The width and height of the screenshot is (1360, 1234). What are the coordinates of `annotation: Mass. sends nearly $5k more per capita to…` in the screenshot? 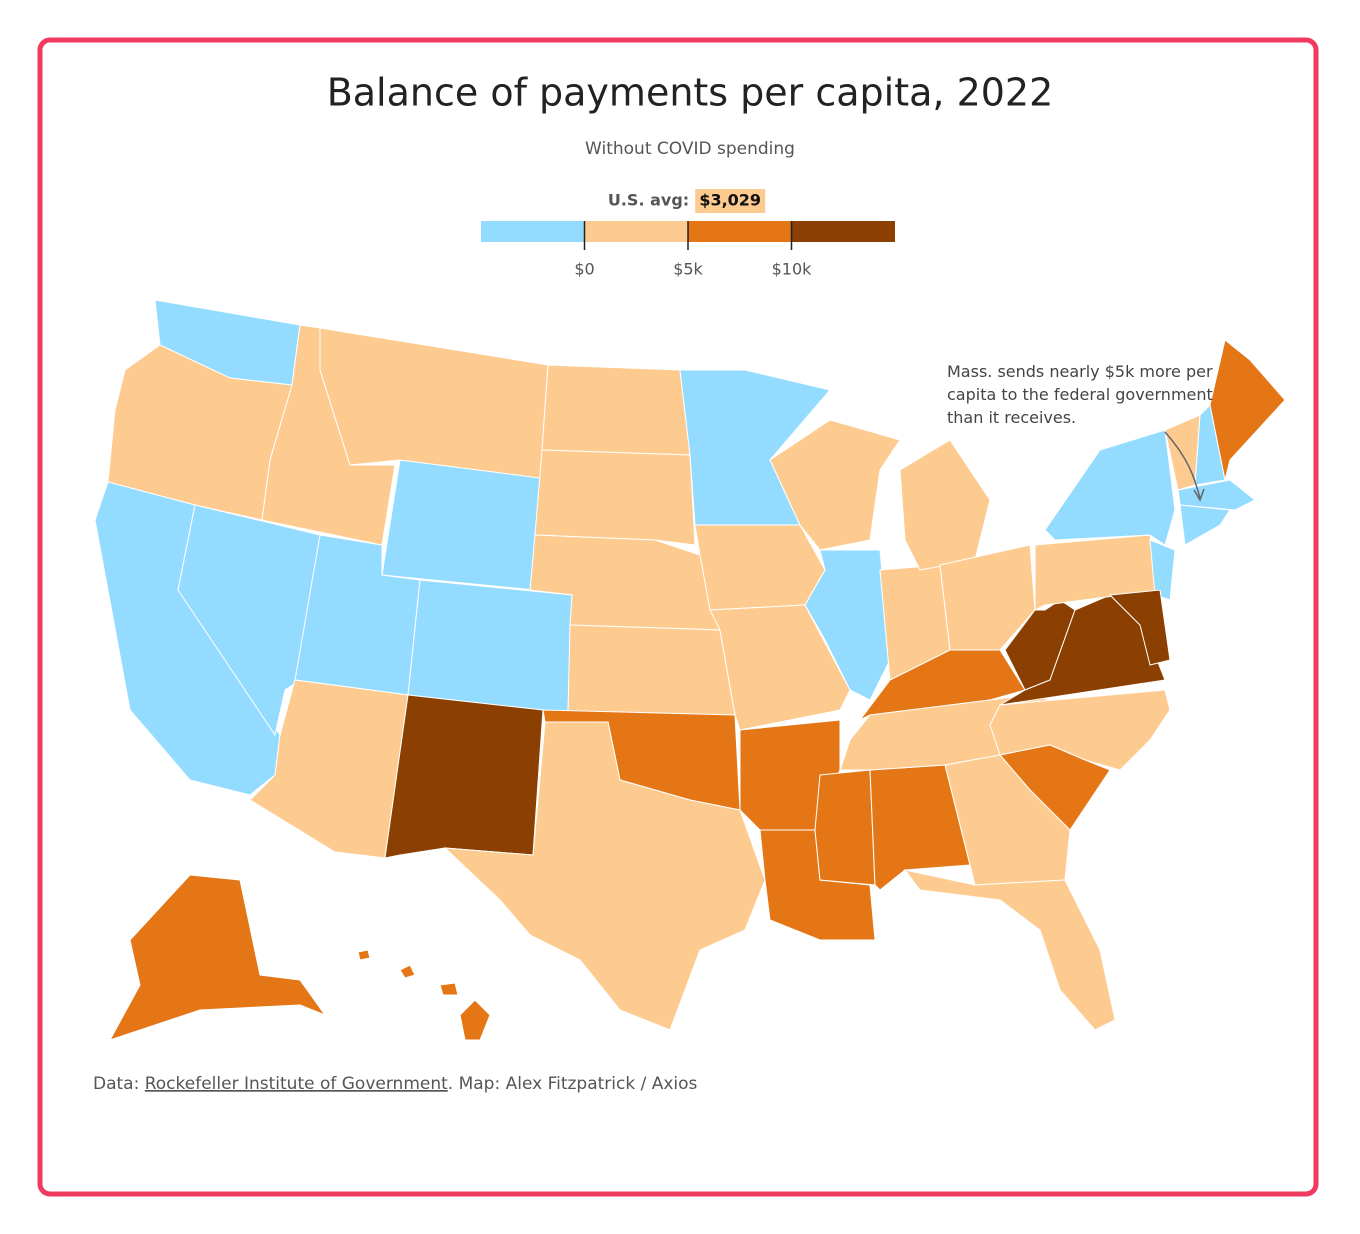 It's located at (1080, 394).